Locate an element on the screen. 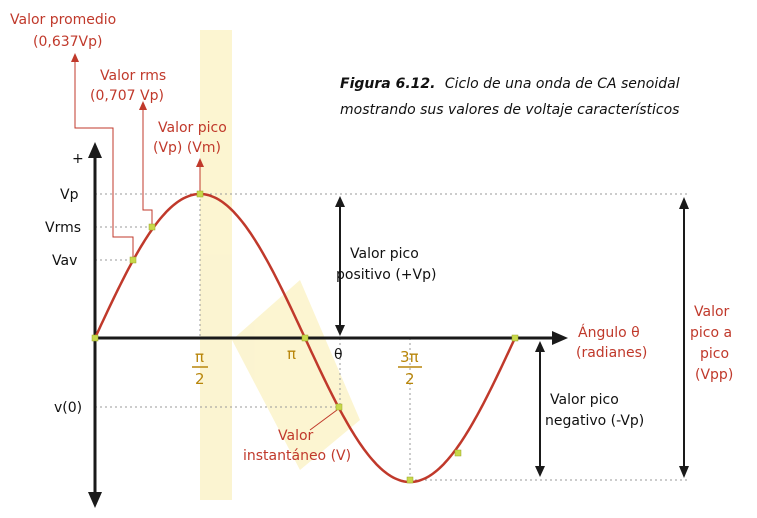 The image size is (757, 518). instantaneo-label-line1: Valor is located at coordinates (296, 436).